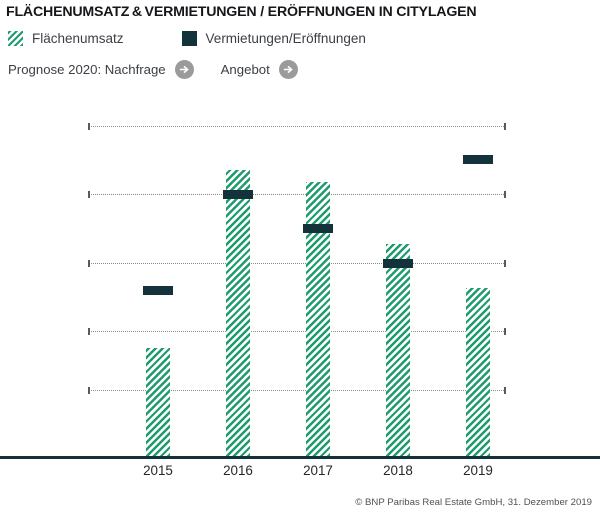 This screenshot has height=518, width=600. I want to click on x-axis-label-2019: 2019, so click(478, 470).